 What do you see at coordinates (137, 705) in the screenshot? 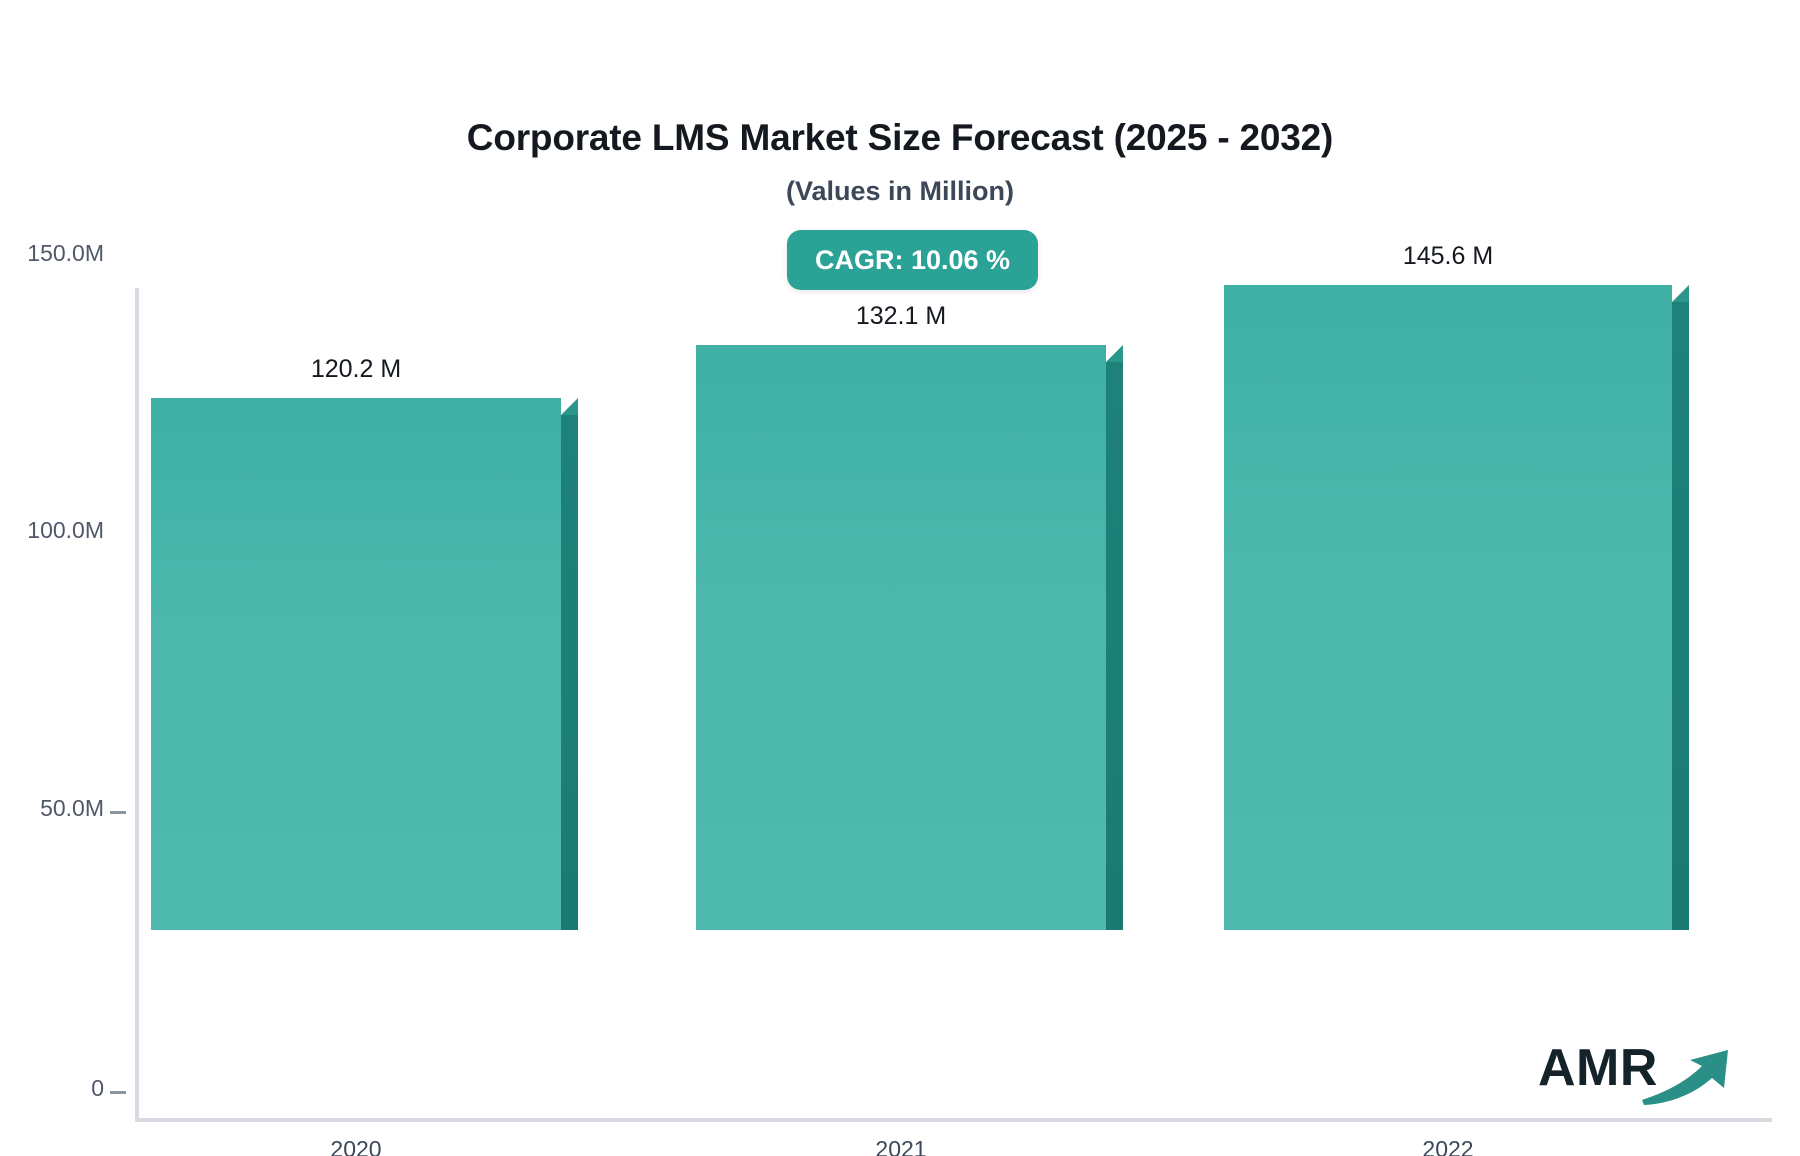
I see `y-axis-line` at bounding box center [137, 705].